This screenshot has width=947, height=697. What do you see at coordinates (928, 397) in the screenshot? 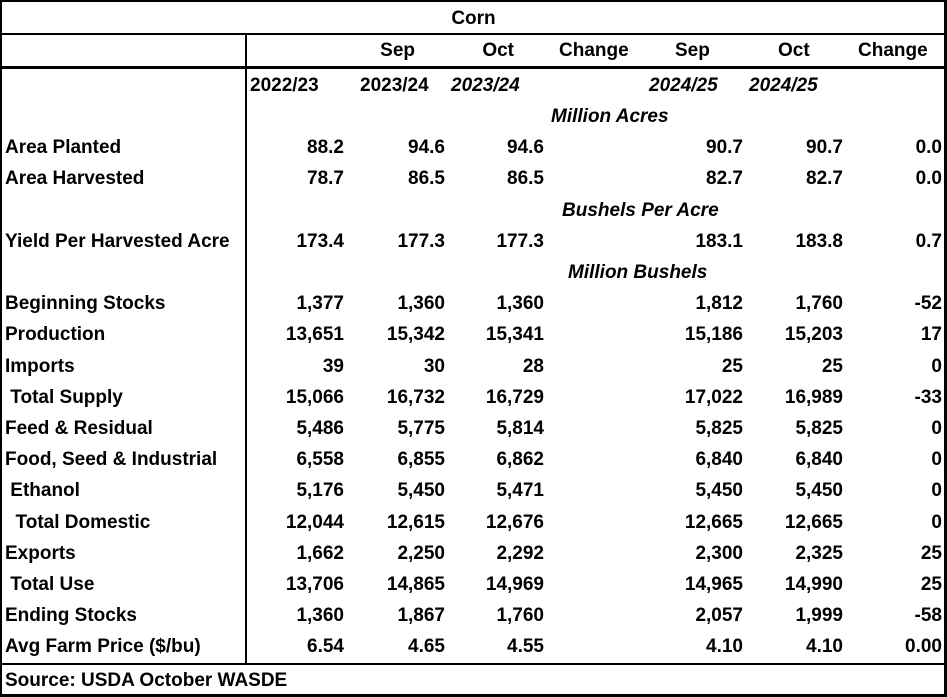
I see `table-cell: -33` at bounding box center [928, 397].